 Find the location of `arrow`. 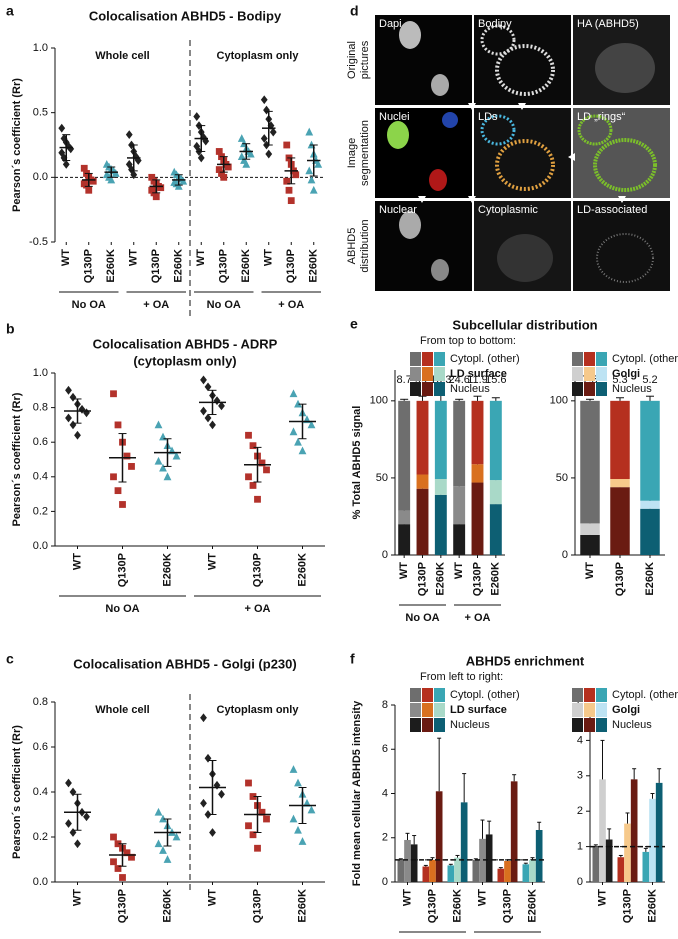

arrow is located at coordinates (472, 106).